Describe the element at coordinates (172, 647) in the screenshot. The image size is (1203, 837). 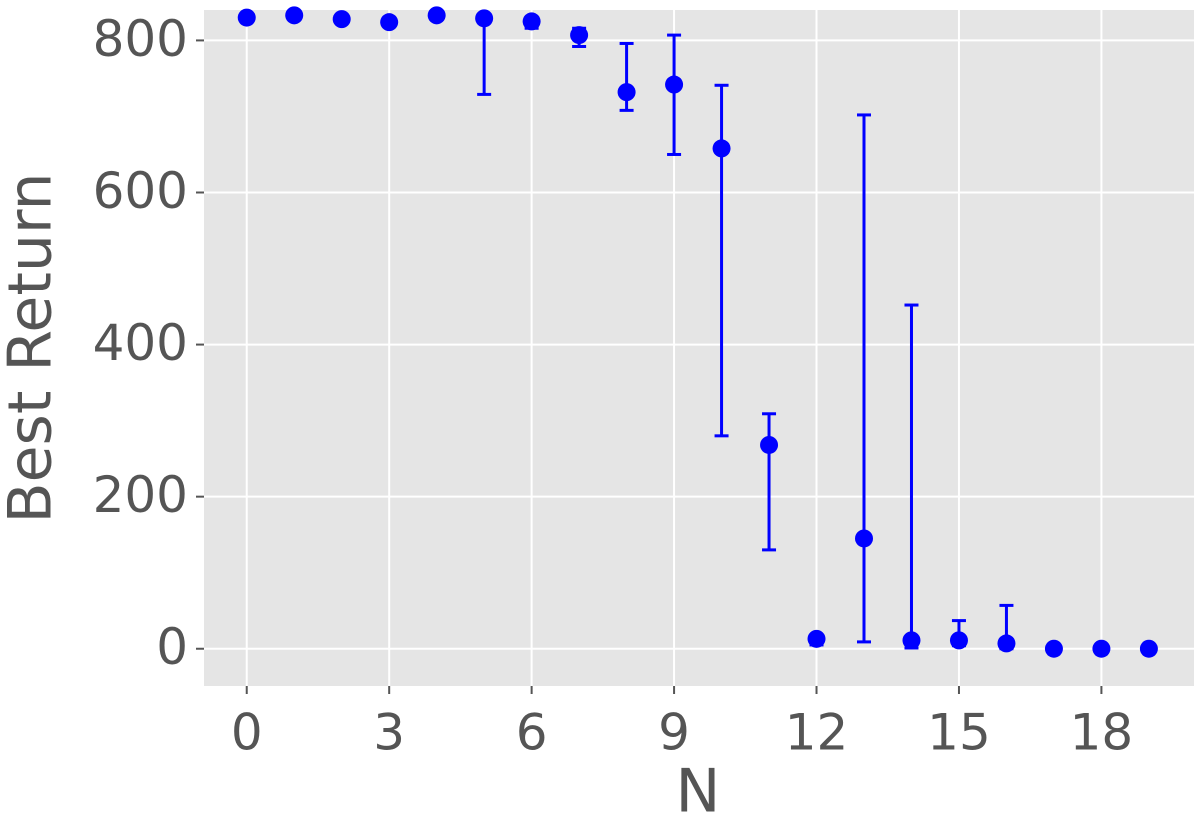
I see `y-tick-label: 0` at that location.